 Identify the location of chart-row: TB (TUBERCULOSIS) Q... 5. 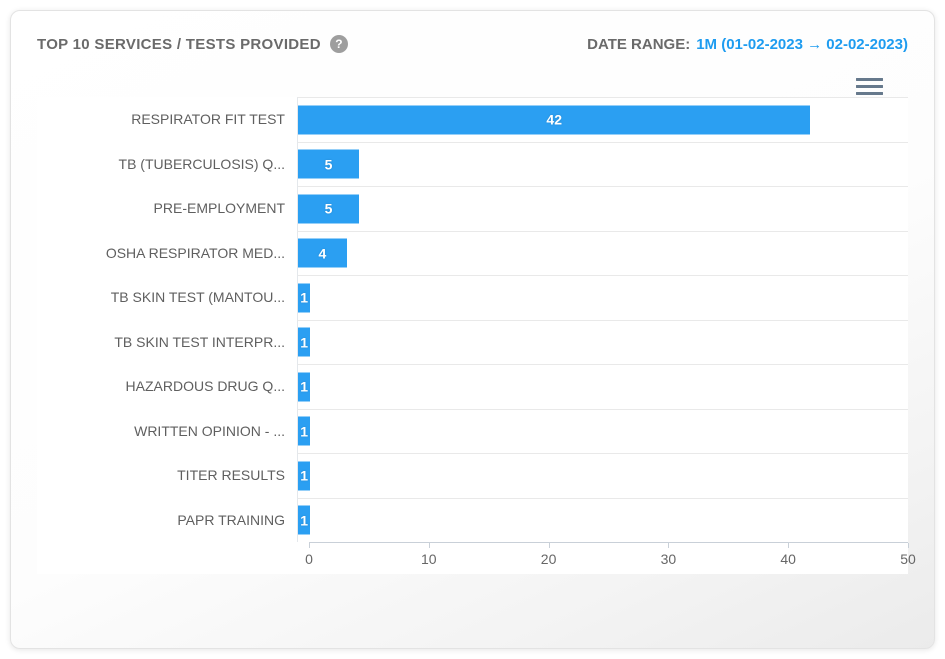
(472, 163).